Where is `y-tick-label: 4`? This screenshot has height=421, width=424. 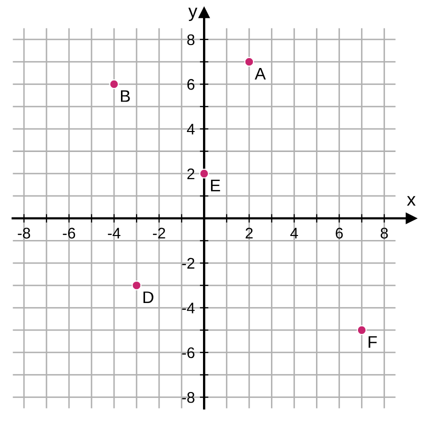 y-tick-label: 4 is located at coordinates (190, 129).